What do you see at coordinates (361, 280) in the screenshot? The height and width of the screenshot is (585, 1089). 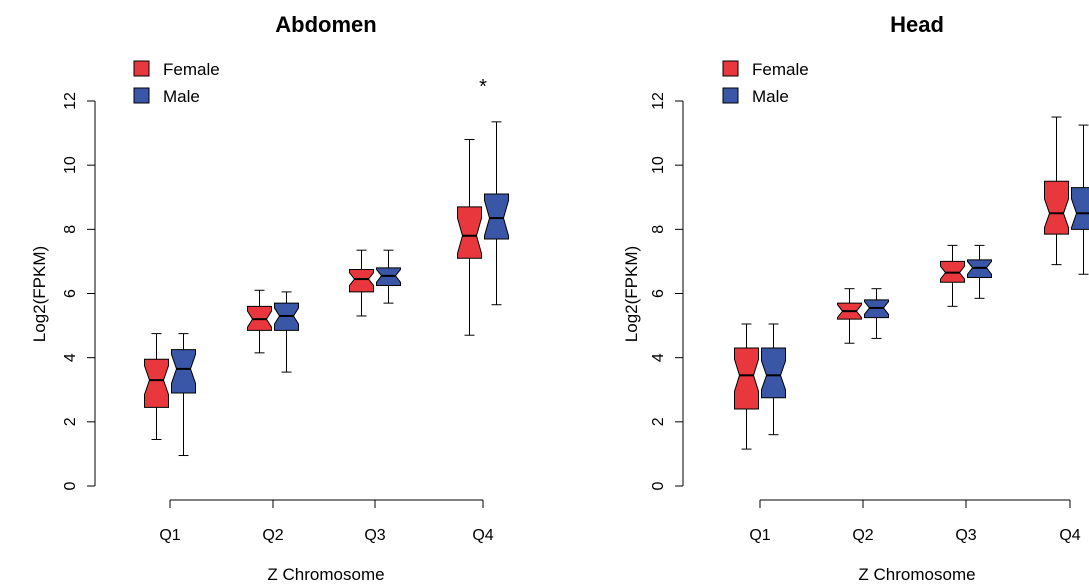 I see `box-female-q3` at bounding box center [361, 280].